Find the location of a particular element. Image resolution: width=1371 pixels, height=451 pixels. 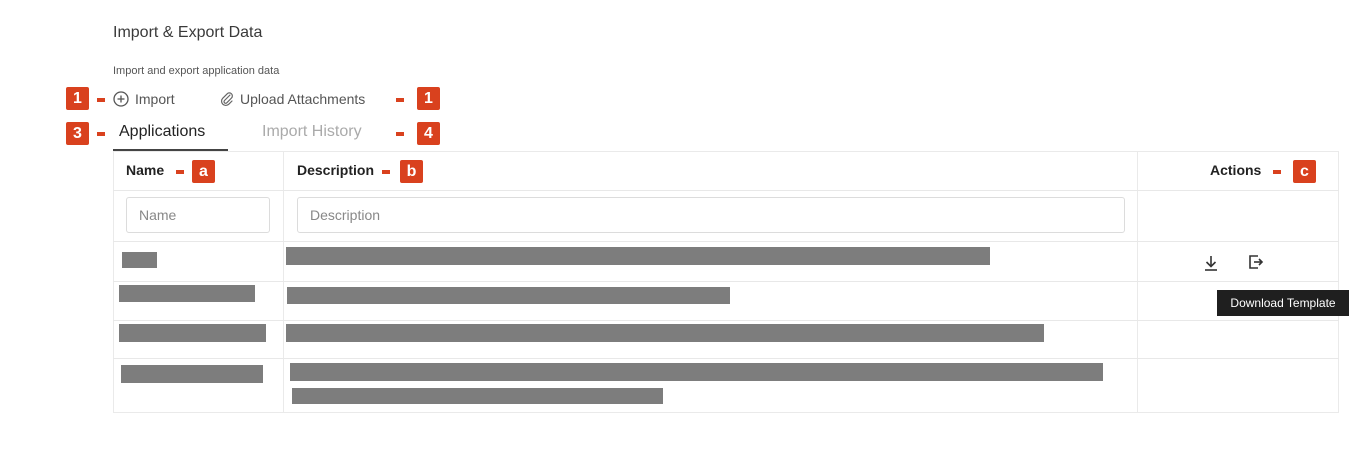

tab-applications: Applications is located at coordinates (162, 131).